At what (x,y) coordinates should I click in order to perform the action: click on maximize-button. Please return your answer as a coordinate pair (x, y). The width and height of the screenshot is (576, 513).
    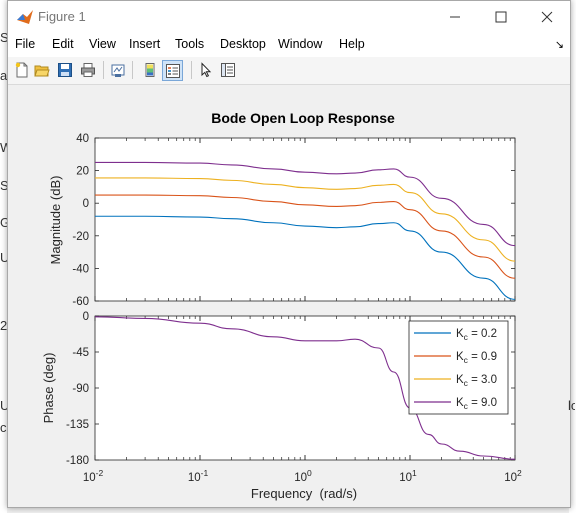
    Looking at the image, I should click on (501, 16).